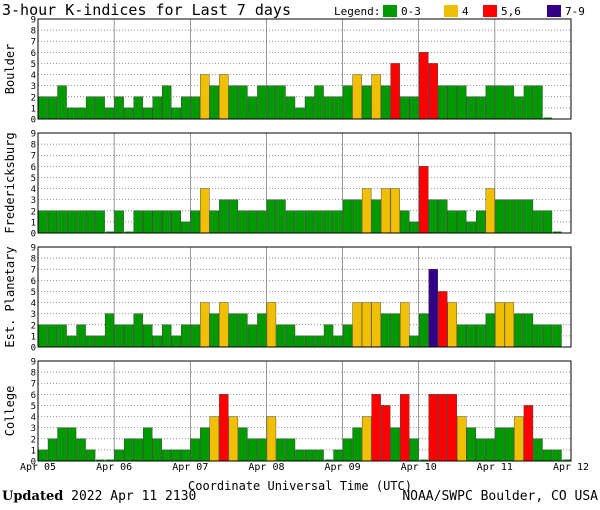 Image resolution: width=600 pixels, height=510 pixels. What do you see at coordinates (33, 121) in the screenshot?
I see `y-tick-label: 0` at bounding box center [33, 121].